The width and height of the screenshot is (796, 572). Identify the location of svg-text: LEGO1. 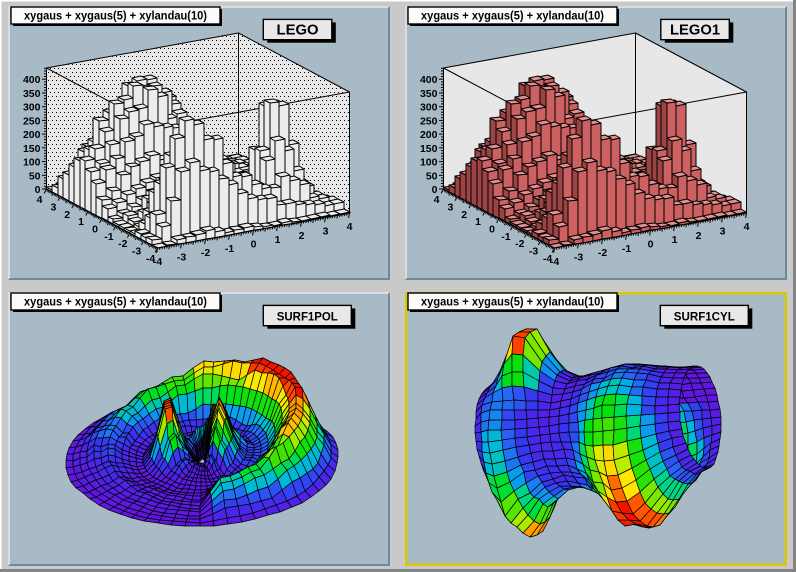
(695, 30).